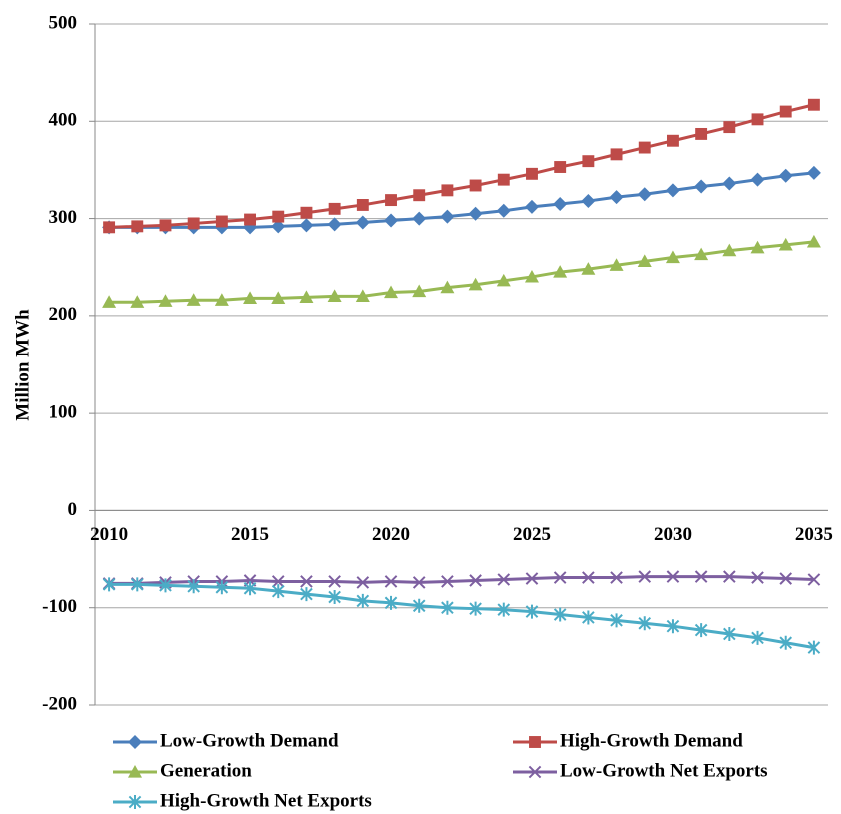 This screenshot has height=814, width=841. What do you see at coordinates (59, 703) in the screenshot?
I see `y-tick-label: -200` at bounding box center [59, 703].